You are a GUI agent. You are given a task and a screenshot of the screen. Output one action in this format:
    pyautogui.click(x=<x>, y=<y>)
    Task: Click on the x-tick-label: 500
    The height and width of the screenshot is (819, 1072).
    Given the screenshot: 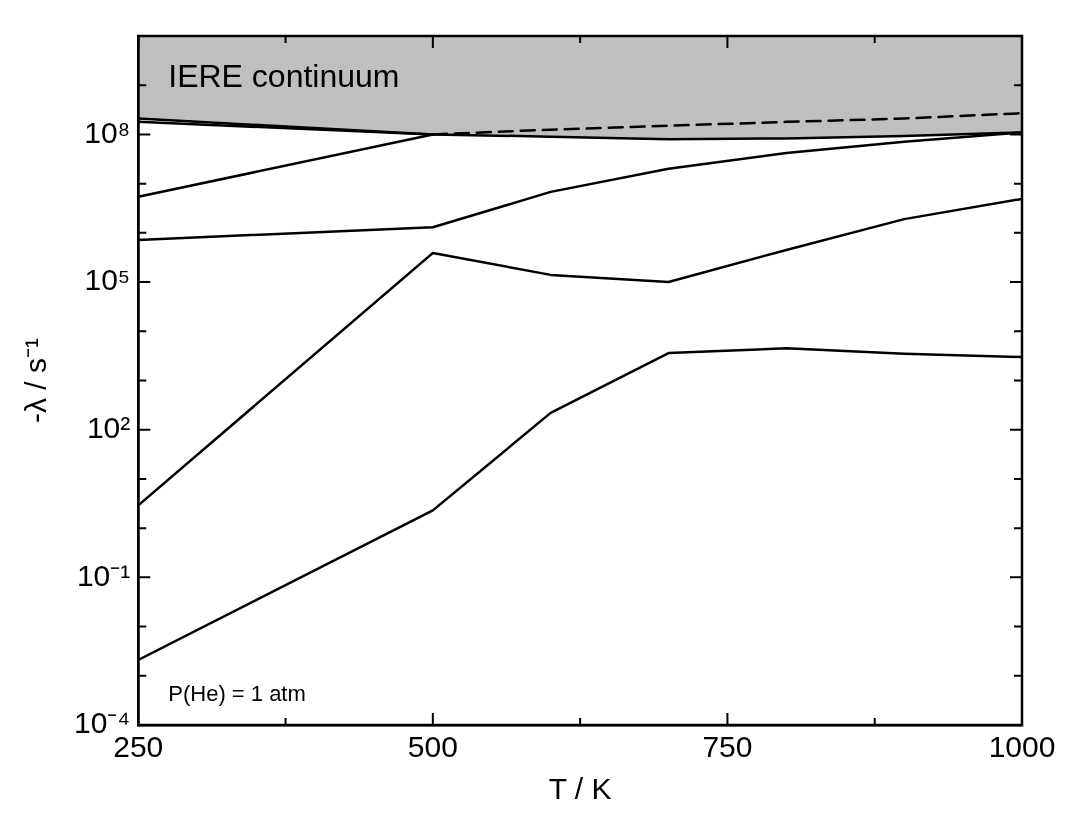 What is the action you would take?
    pyautogui.click(x=432, y=747)
    